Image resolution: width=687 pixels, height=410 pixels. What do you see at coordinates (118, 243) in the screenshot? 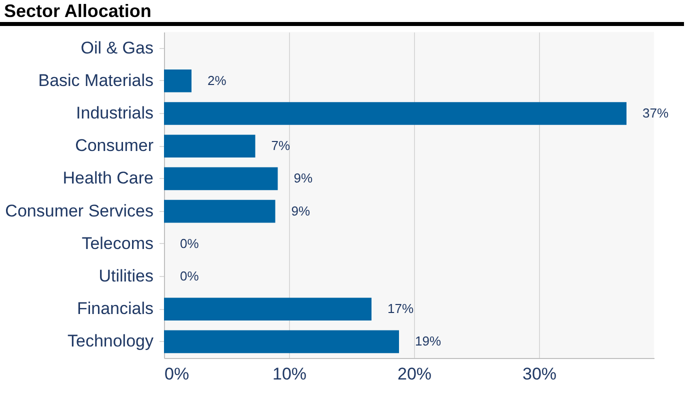
I see `y-tick-label: Telecoms` at bounding box center [118, 243].